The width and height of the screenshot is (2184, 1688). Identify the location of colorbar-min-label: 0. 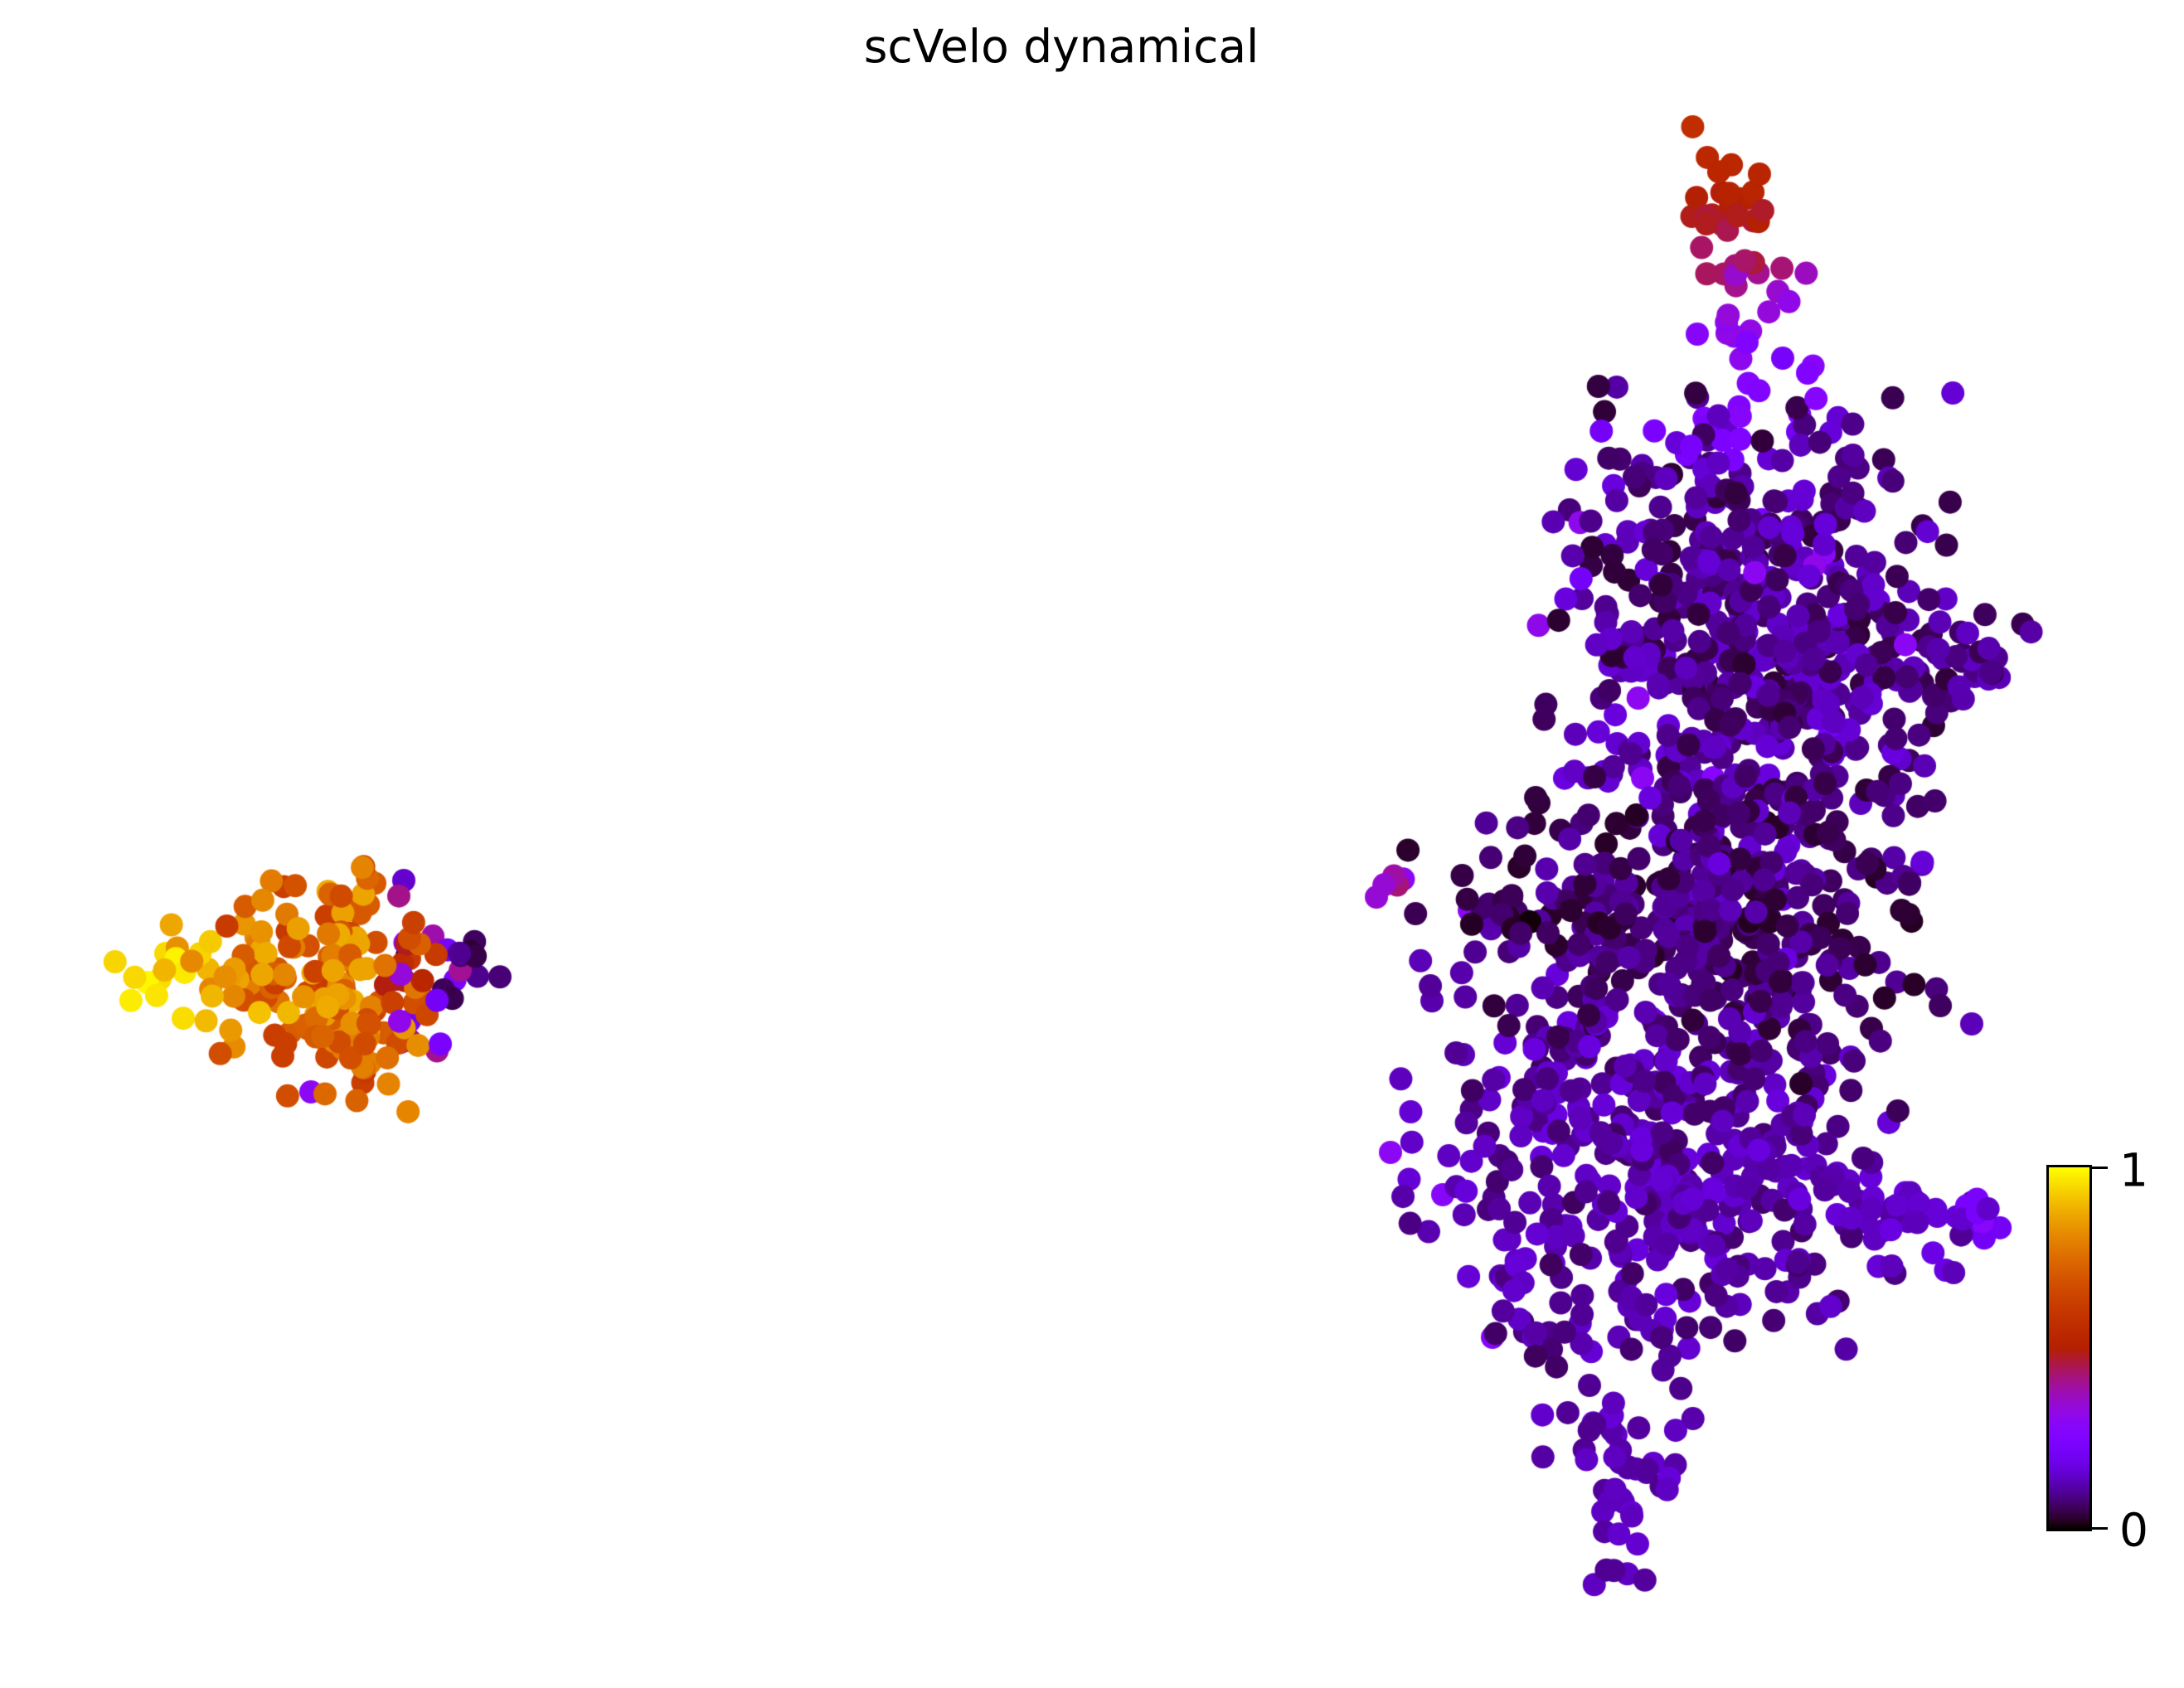
(2133, 1530).